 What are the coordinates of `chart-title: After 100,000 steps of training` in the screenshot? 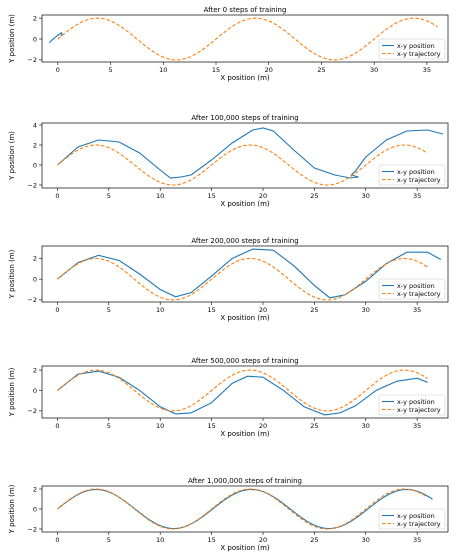 It's located at (244, 118).